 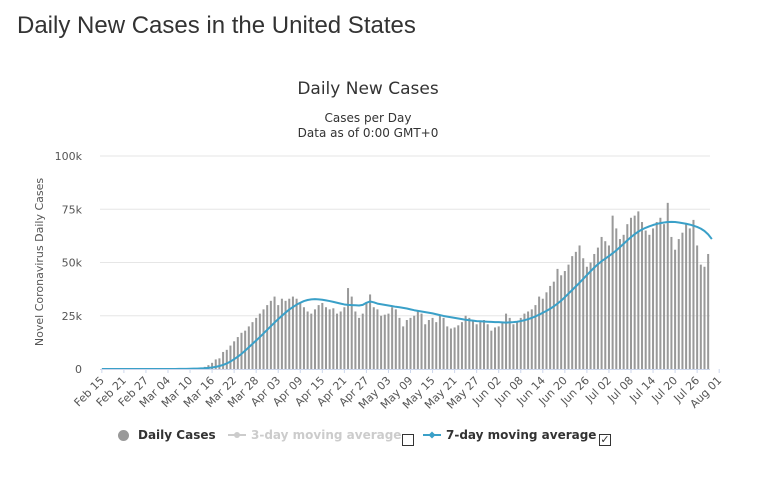 I want to click on y-tick-label: 50k, so click(x=72, y=263).